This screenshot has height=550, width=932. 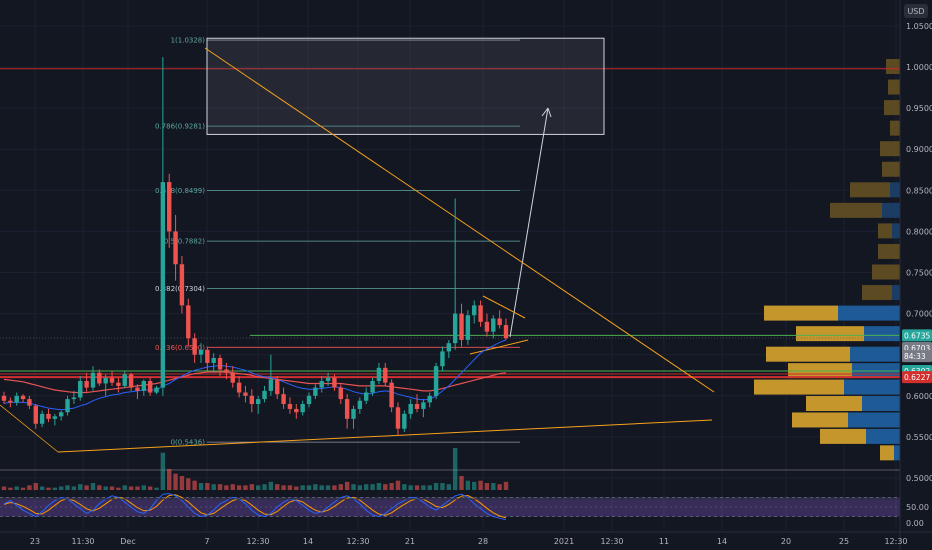 I want to click on time-tick-label: 11:30, so click(x=82, y=541).